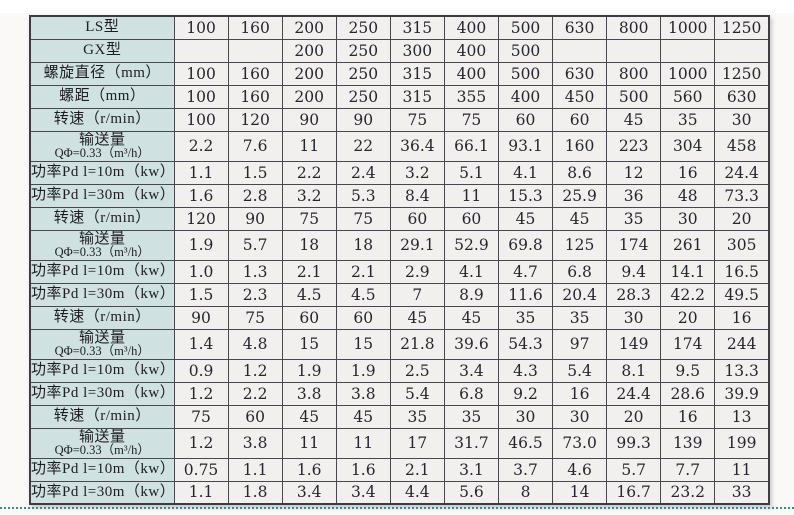 The height and width of the screenshot is (515, 794). I want to click on table-cell: 35, so click(580, 317).